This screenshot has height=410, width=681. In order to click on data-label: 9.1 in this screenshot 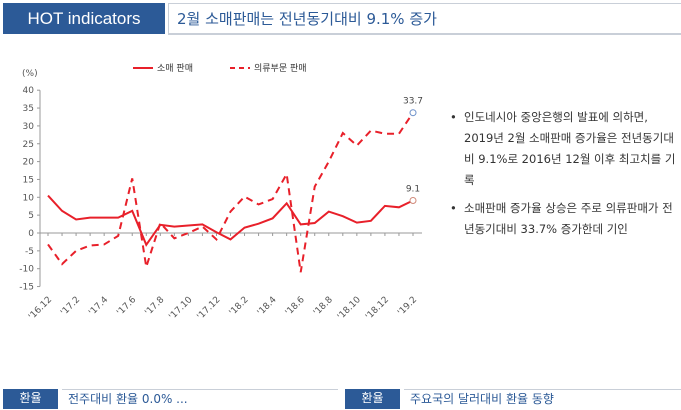, I will do `click(413, 190)`.